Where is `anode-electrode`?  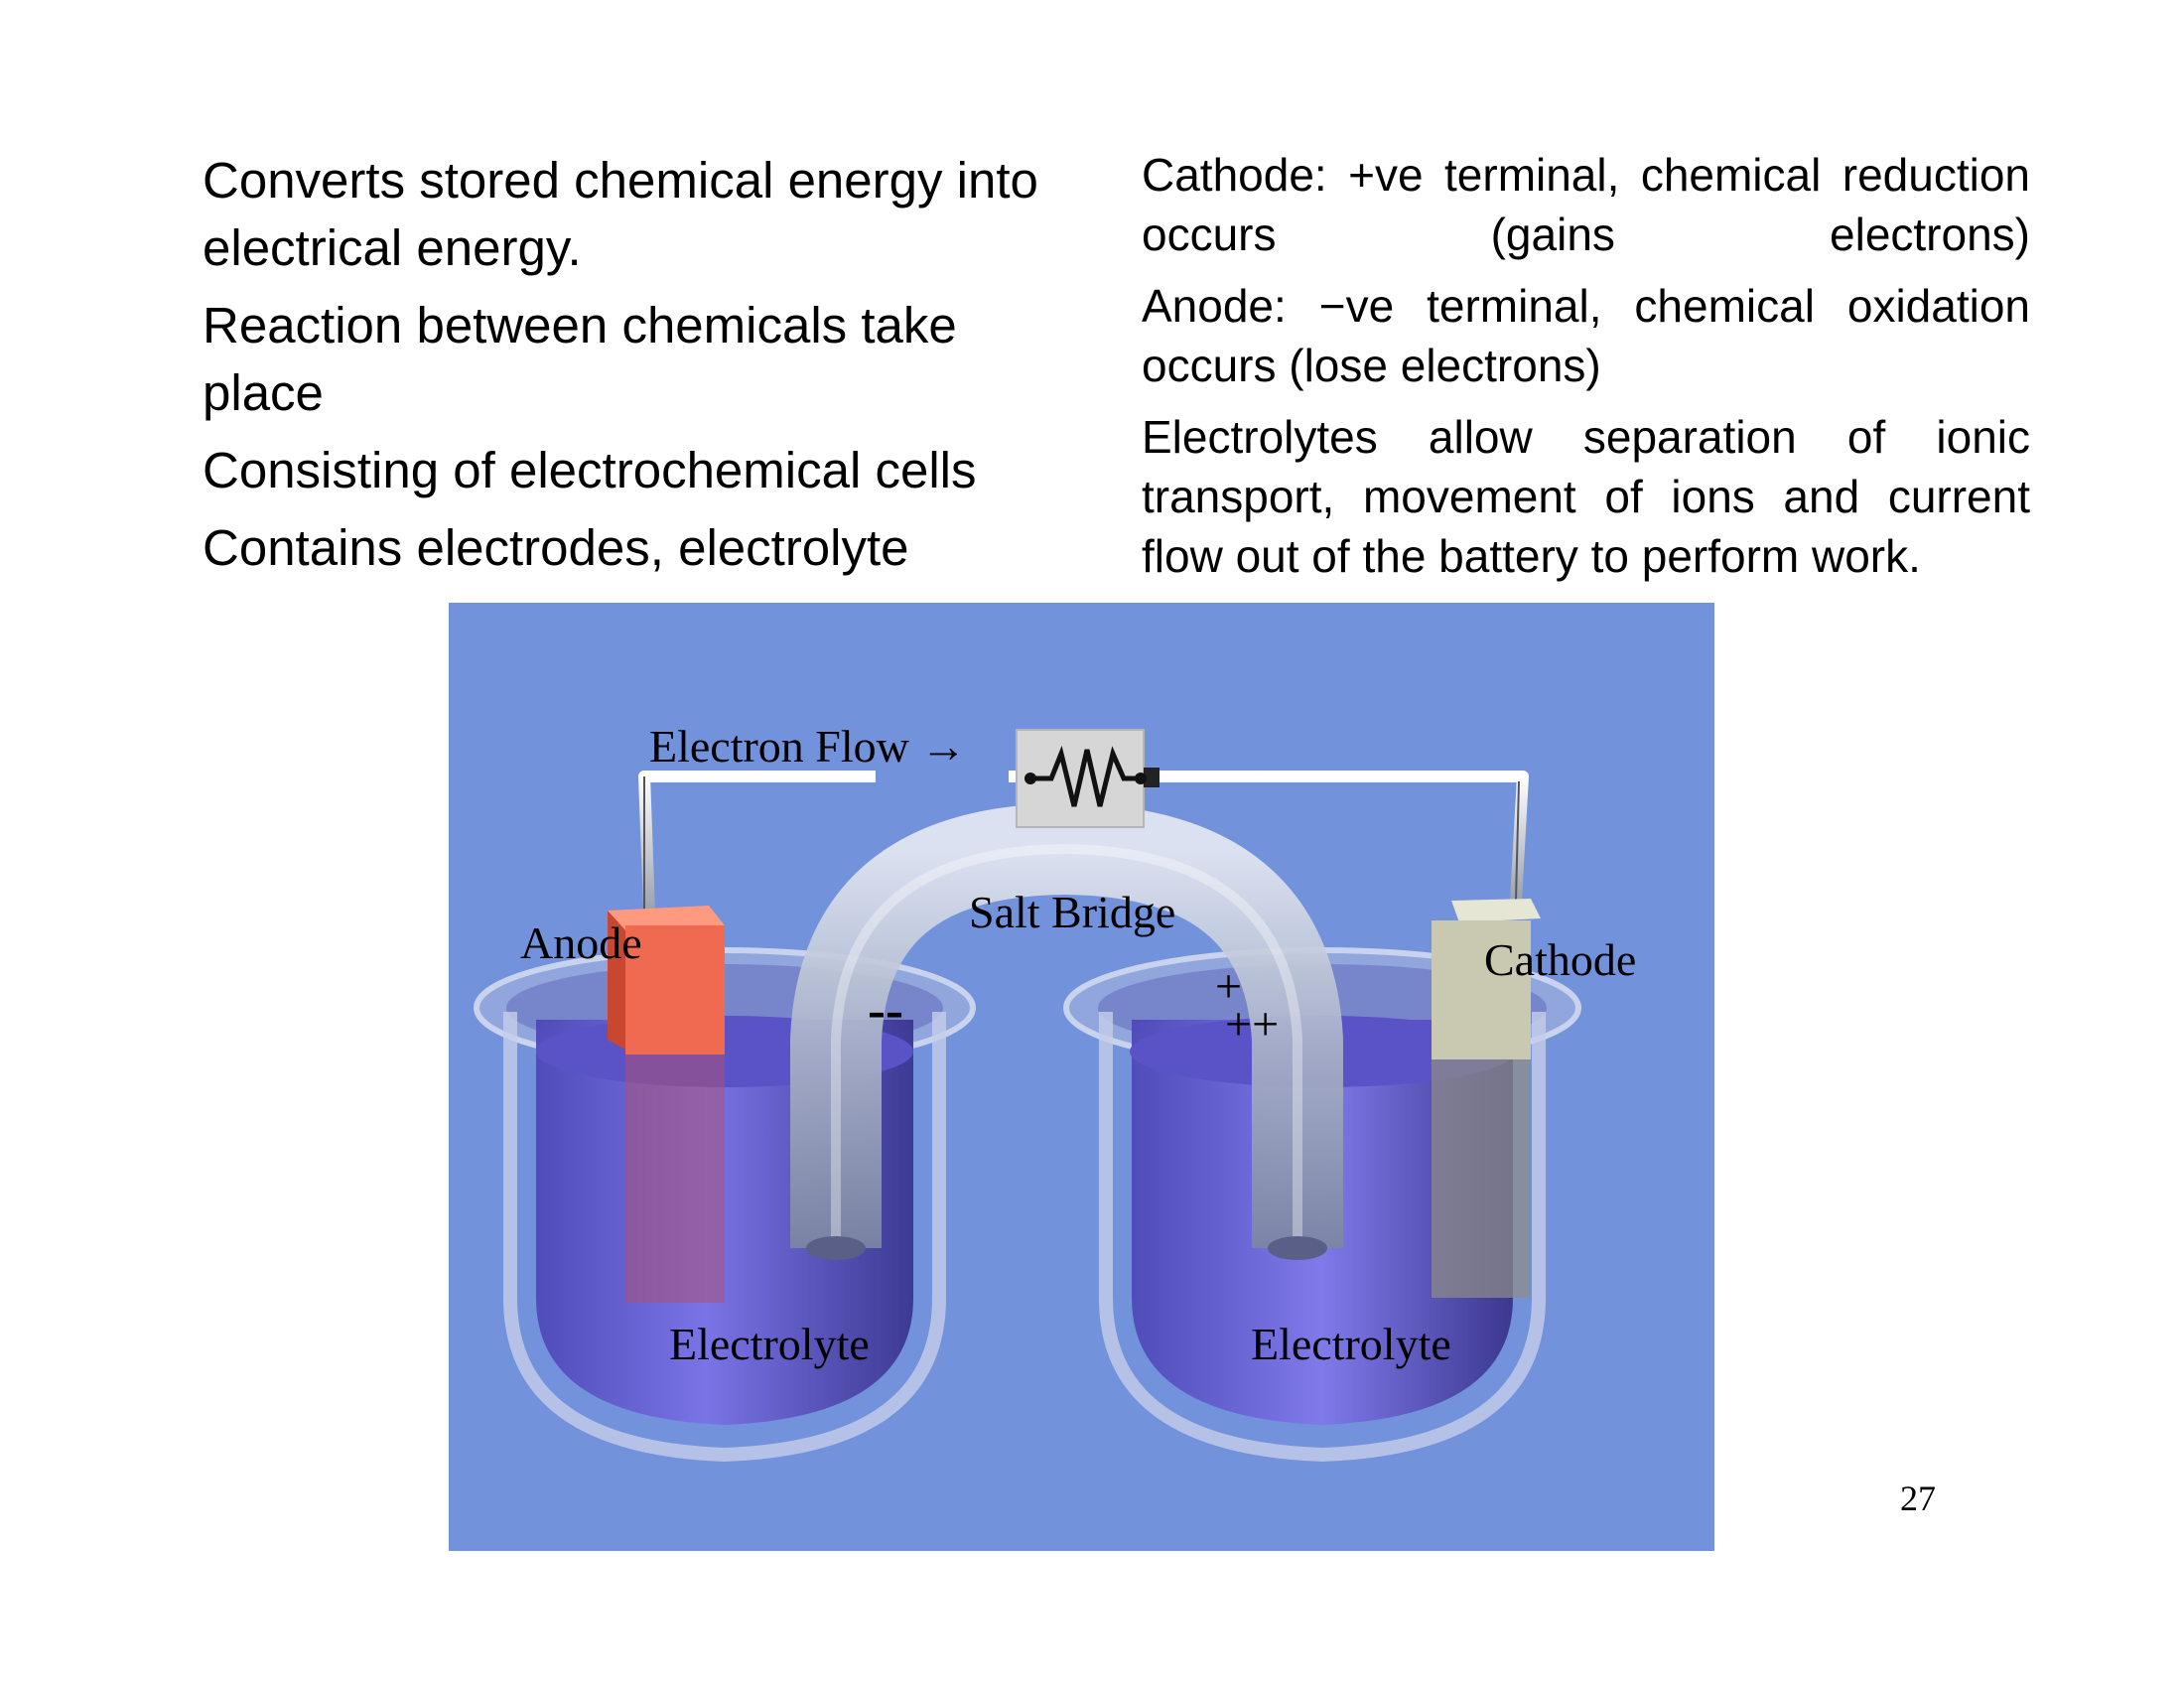
anode-electrode is located at coordinates (666, 1104).